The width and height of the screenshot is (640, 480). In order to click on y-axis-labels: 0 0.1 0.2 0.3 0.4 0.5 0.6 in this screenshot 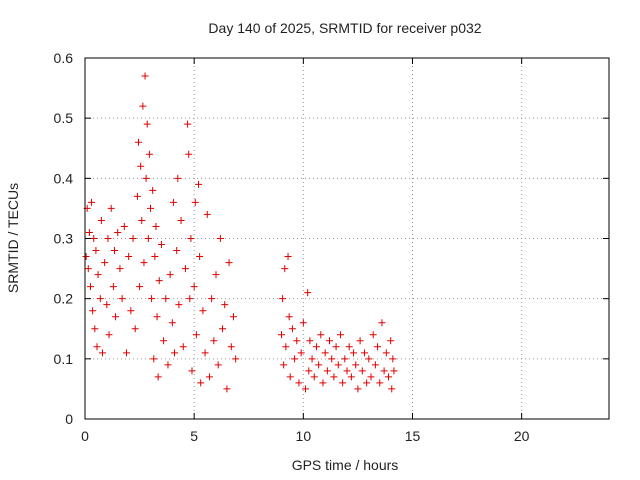, I will do `click(64, 238)`.